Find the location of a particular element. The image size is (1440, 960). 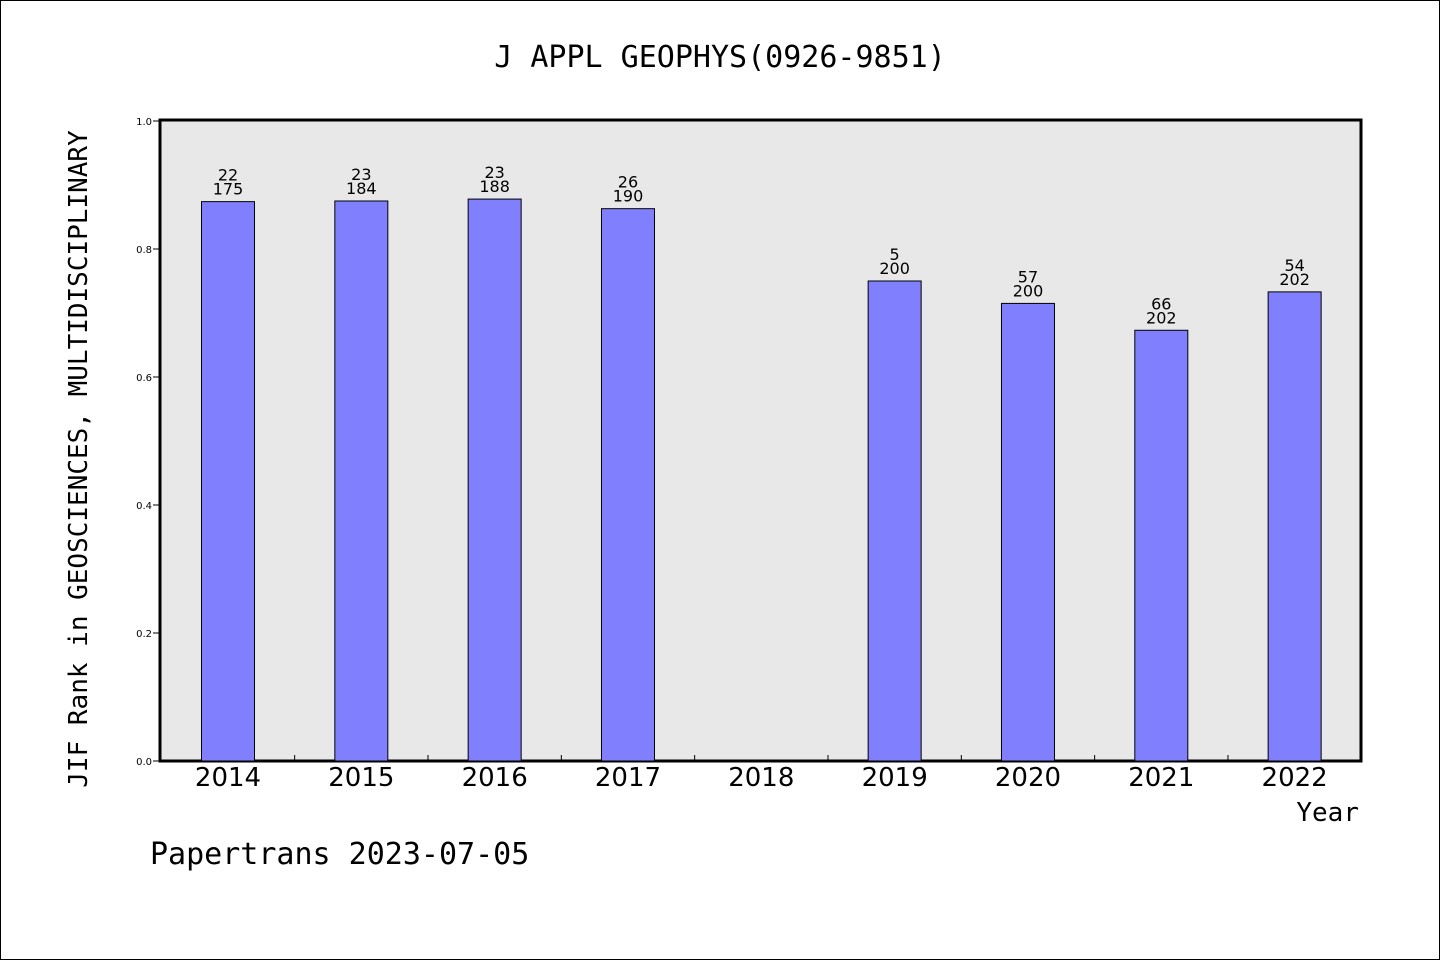

bar-2022 is located at coordinates (1294, 526).